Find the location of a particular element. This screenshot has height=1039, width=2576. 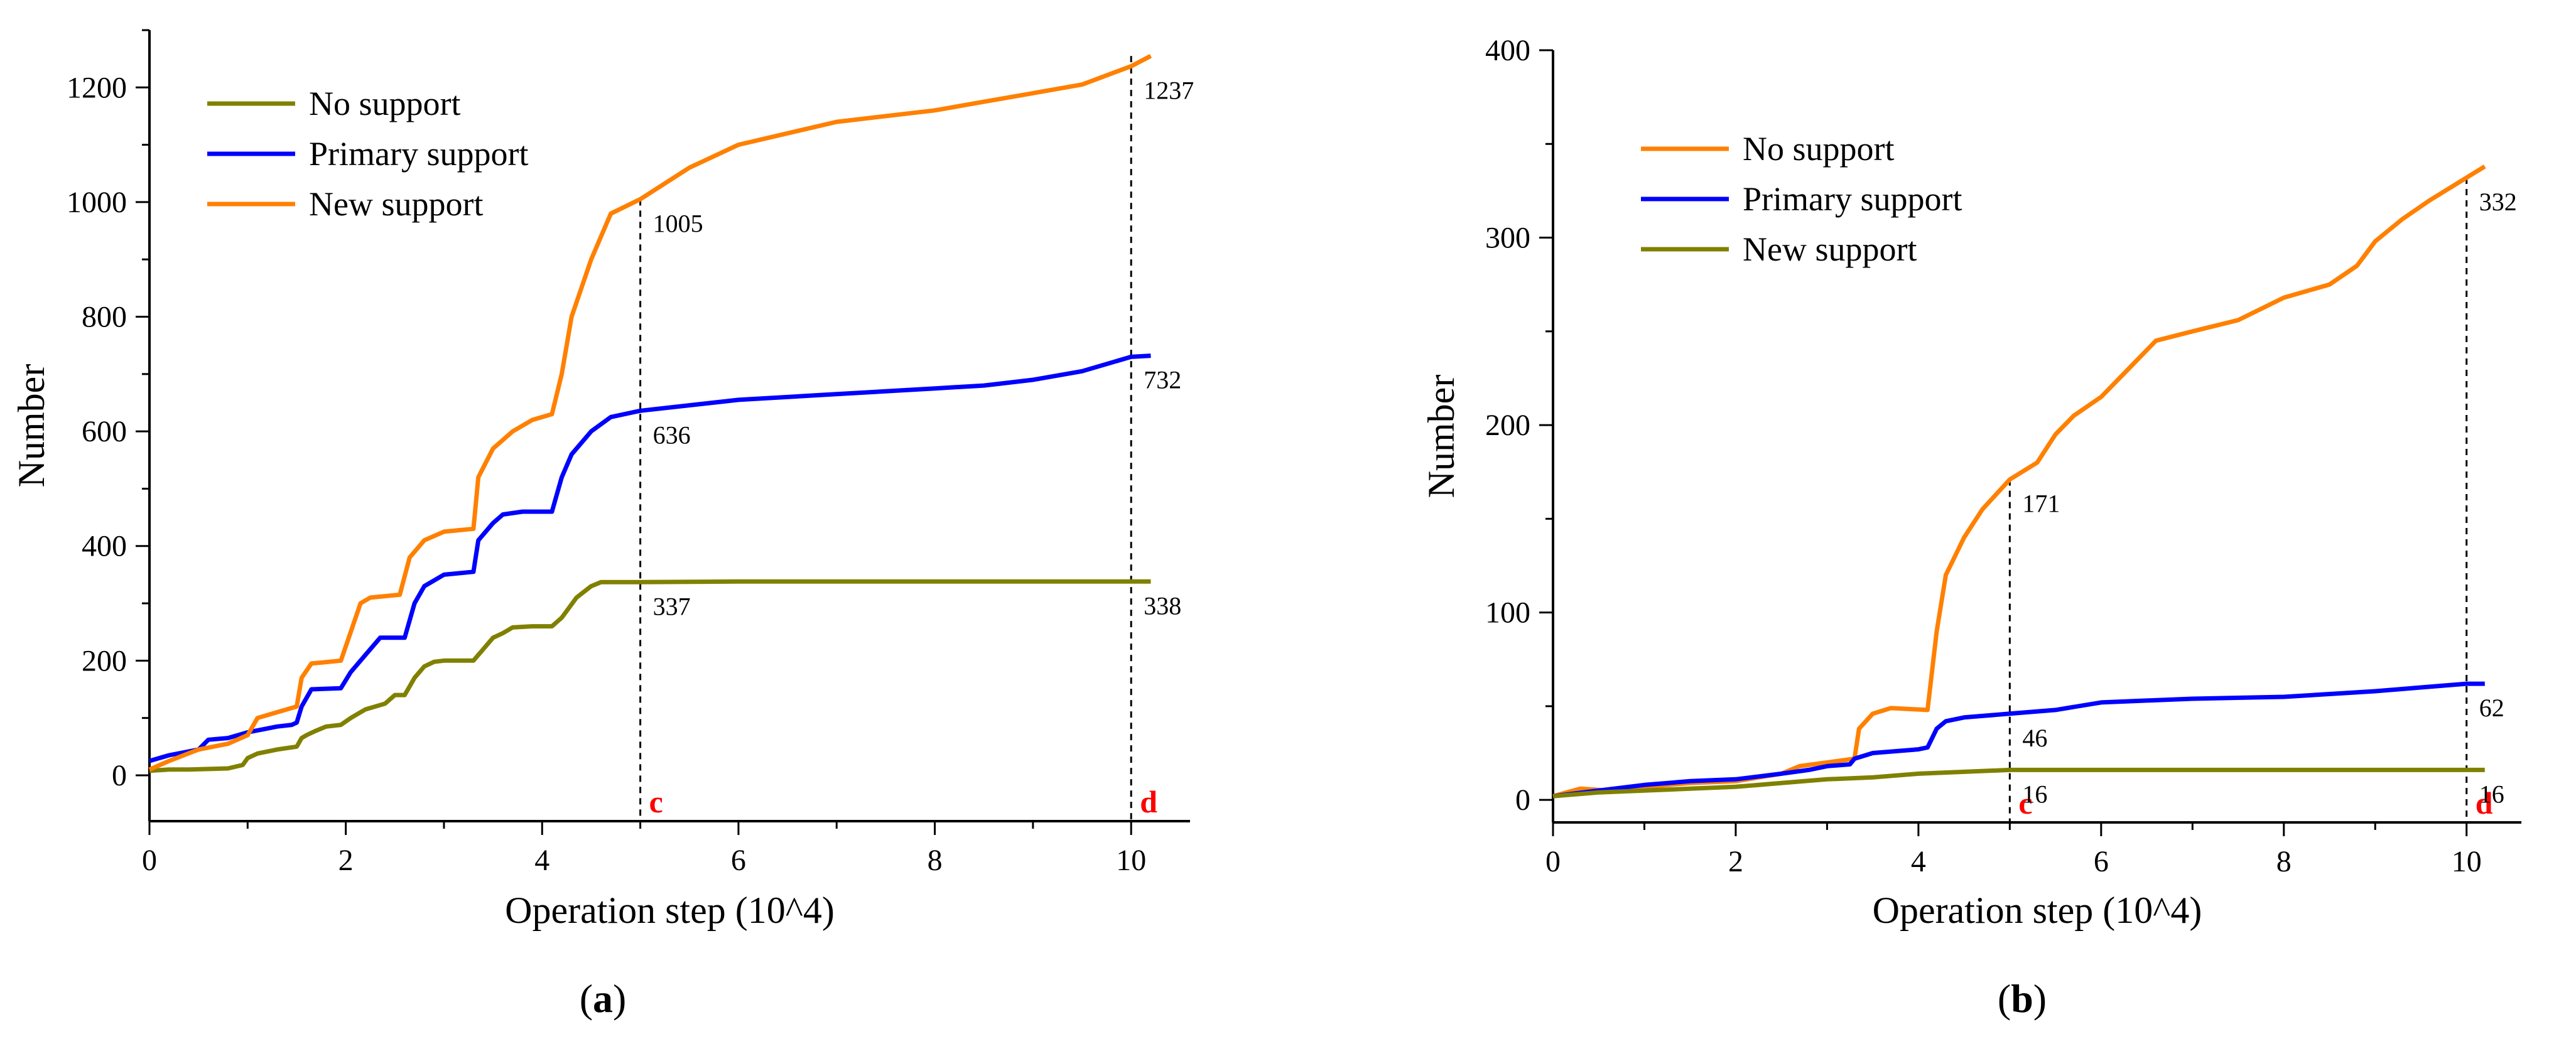

panel-a-y-tick-label: 800 is located at coordinates (105, 317).